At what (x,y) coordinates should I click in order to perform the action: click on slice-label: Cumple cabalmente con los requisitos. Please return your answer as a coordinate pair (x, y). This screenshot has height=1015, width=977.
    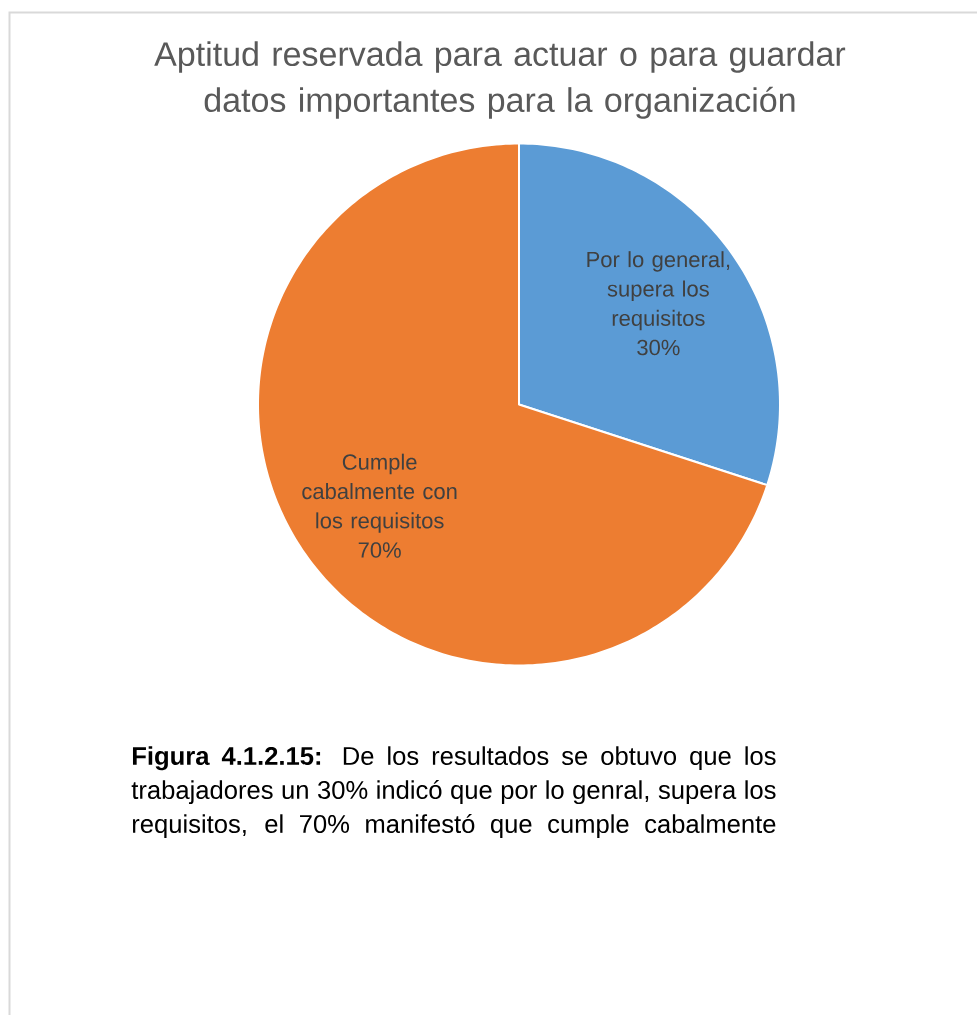
    Looking at the image, I should click on (379, 493).